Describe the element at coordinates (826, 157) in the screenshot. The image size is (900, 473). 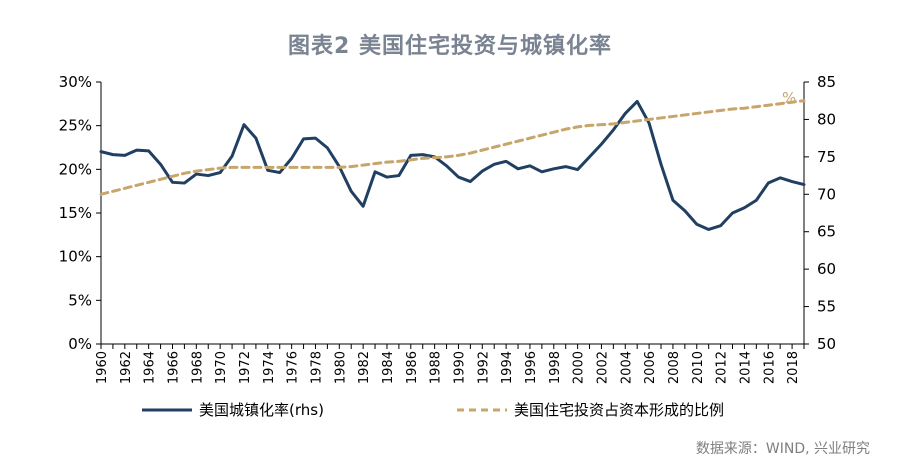
I see `right-axis-tick-label: 75` at that location.